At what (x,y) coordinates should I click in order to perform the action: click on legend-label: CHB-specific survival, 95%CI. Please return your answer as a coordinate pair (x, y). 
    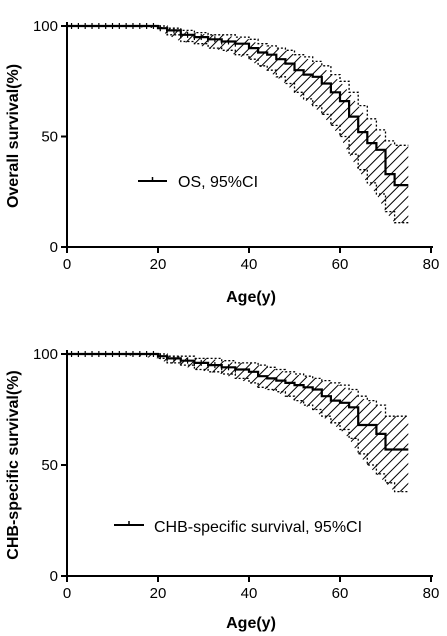
    Looking at the image, I should click on (258, 527).